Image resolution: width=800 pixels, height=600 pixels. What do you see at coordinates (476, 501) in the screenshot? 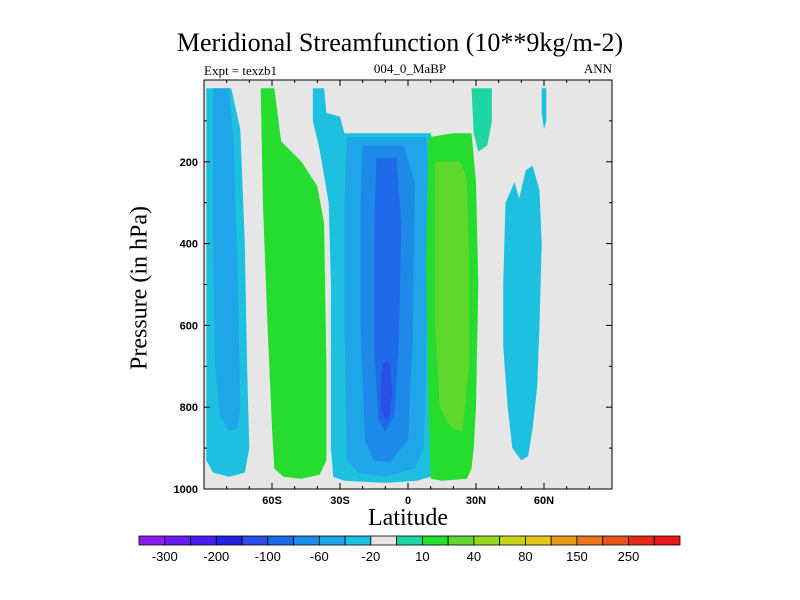
I see `x-tick-label: 30N` at bounding box center [476, 501].